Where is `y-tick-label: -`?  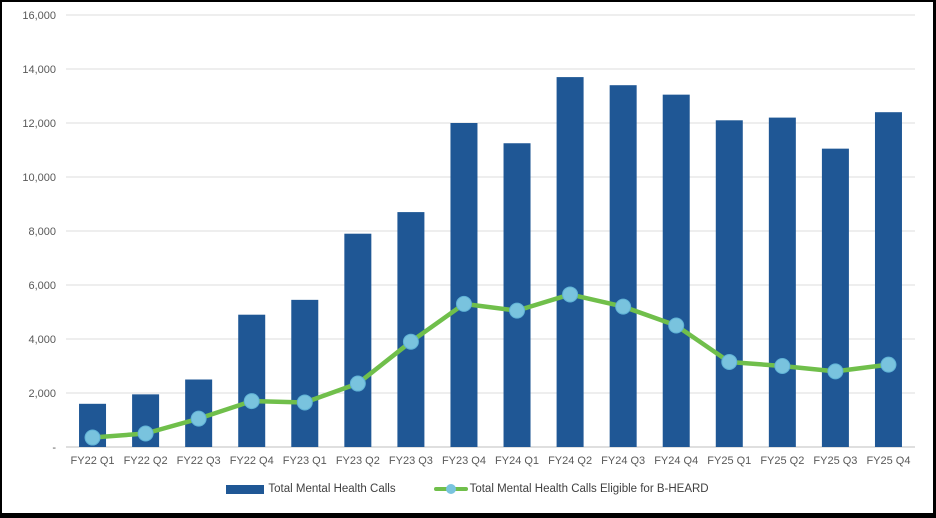
y-tick-label: - is located at coordinates (54, 448).